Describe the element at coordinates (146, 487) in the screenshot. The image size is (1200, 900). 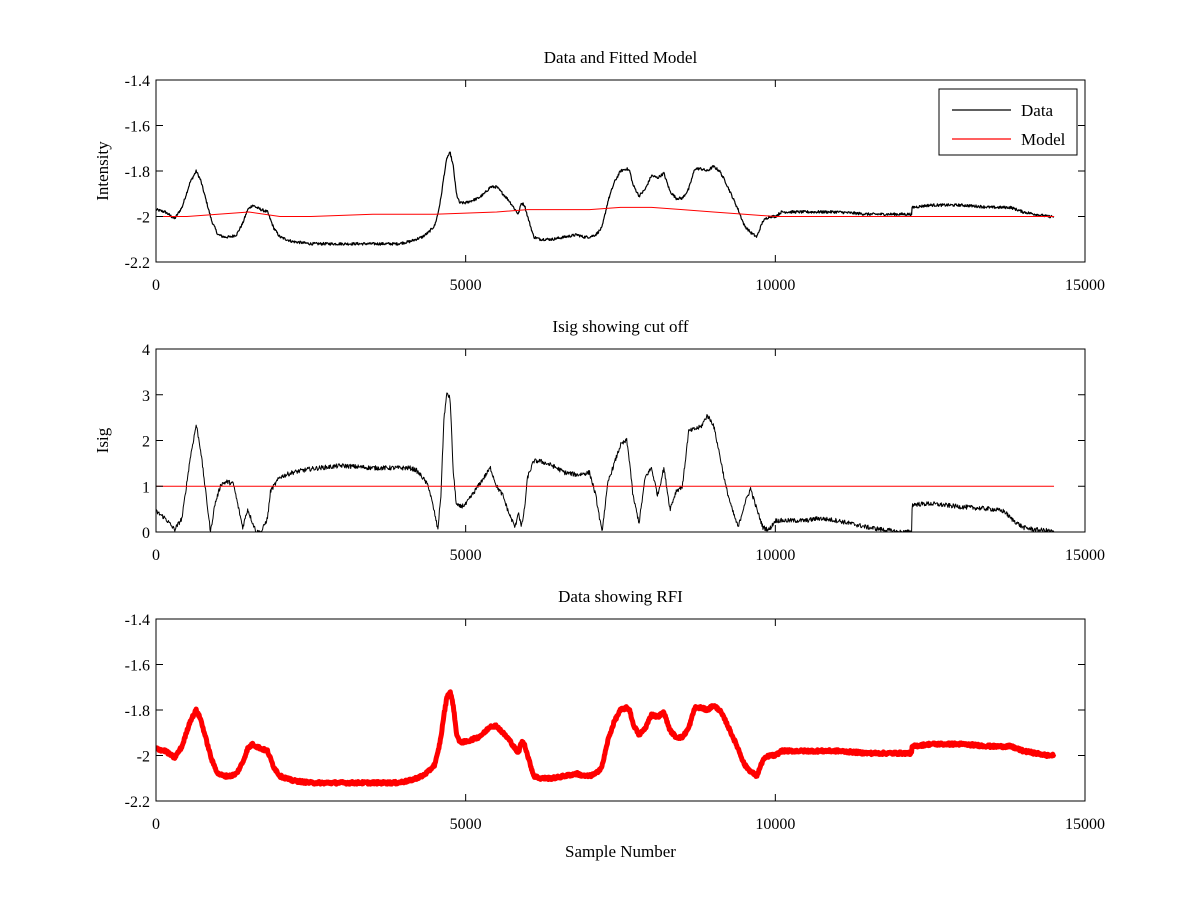
I see `y-tick-label: 1` at that location.